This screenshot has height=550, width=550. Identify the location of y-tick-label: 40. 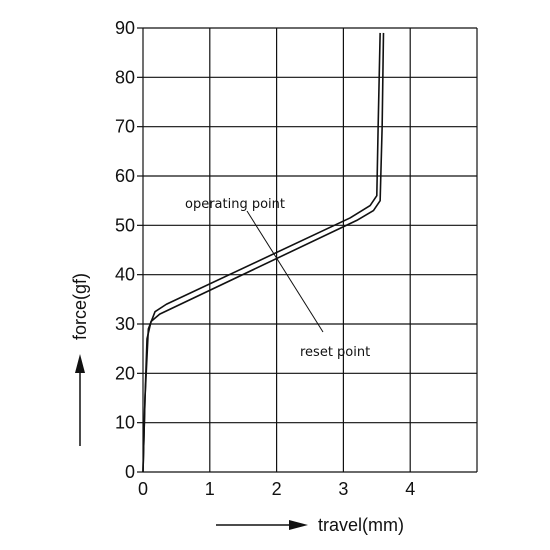
(125, 275).